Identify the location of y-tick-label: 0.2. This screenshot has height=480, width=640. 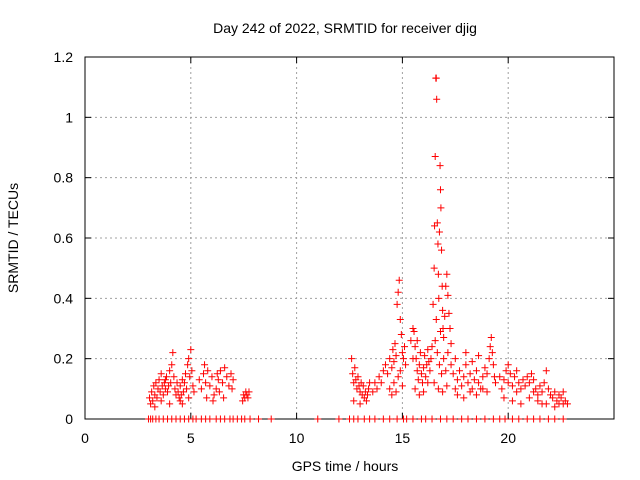
(64, 359).